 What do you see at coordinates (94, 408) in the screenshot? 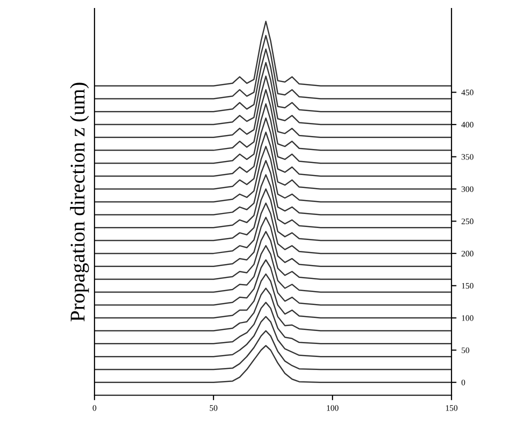
I see `x-tick-label: 0` at bounding box center [94, 408].